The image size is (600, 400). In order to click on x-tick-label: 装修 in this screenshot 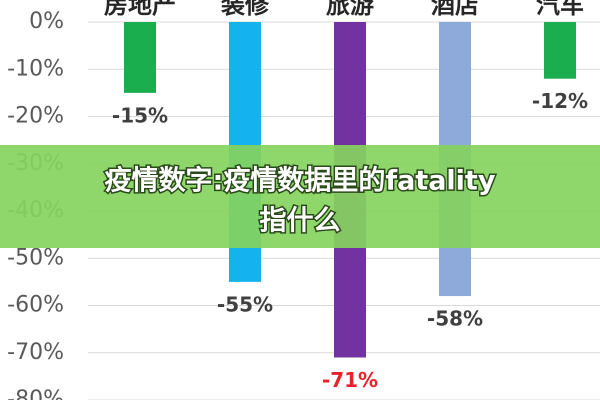, I will do `click(245, 9)`.